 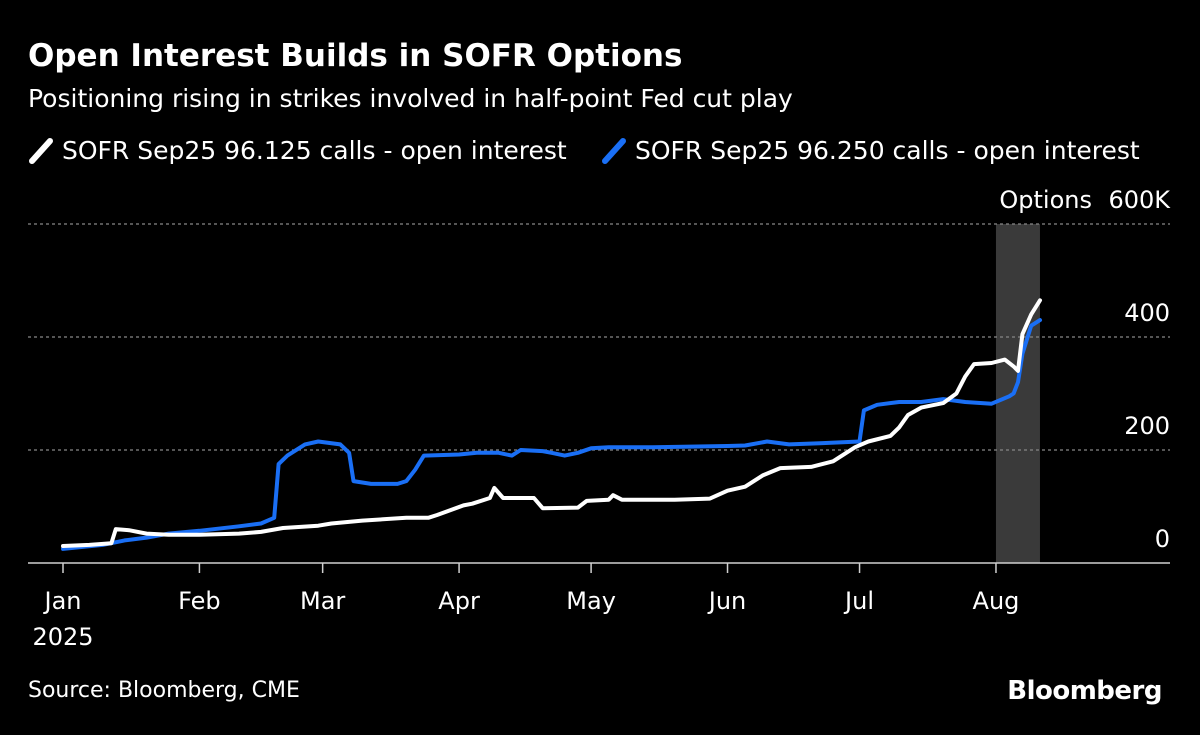 What do you see at coordinates (1162, 539) in the screenshot?
I see `y-tick-label-0: 0` at bounding box center [1162, 539].